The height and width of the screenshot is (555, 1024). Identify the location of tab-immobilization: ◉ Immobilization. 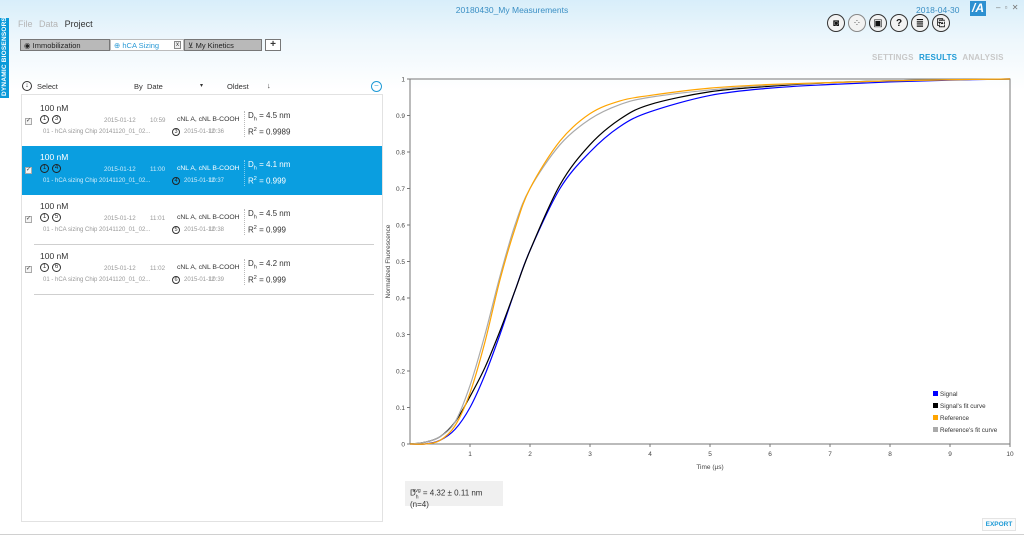
(65, 45).